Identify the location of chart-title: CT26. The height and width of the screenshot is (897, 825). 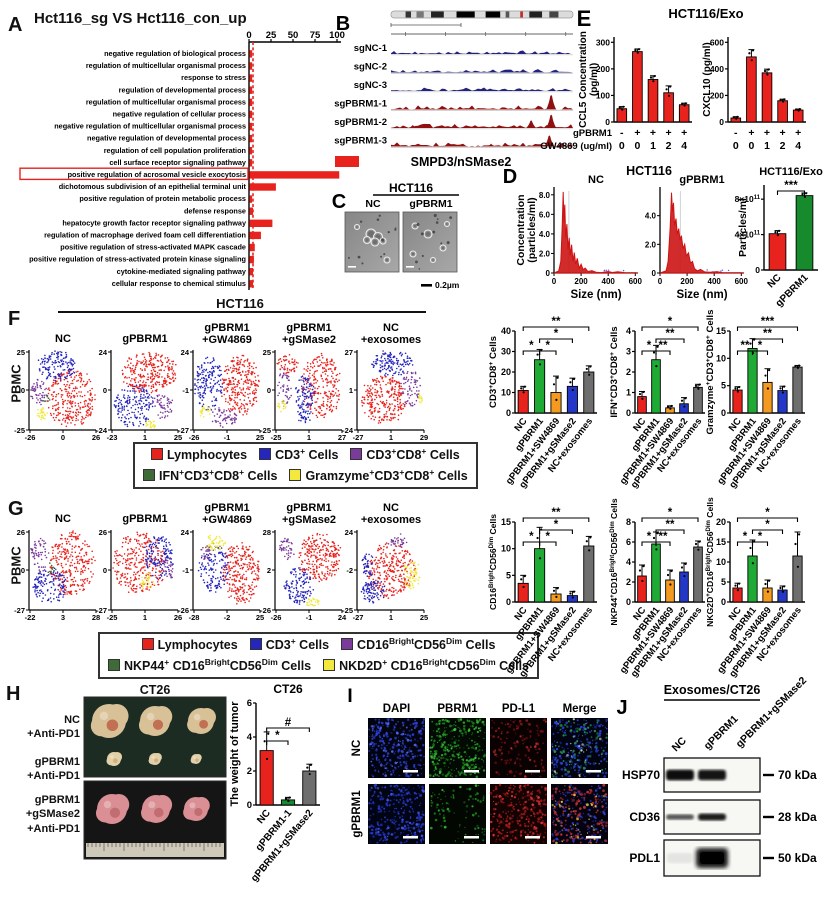
(288, 689).